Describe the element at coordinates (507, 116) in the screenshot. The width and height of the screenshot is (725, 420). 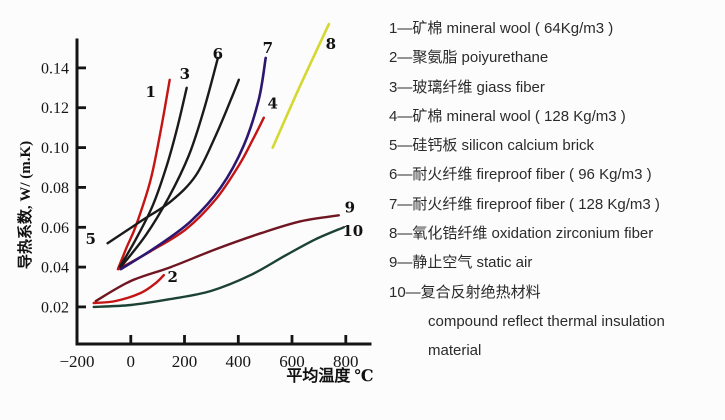
I see `legend-item-4-line-1: 4—矿棉 mineral wool ( 128 Kg/m3 )` at that location.